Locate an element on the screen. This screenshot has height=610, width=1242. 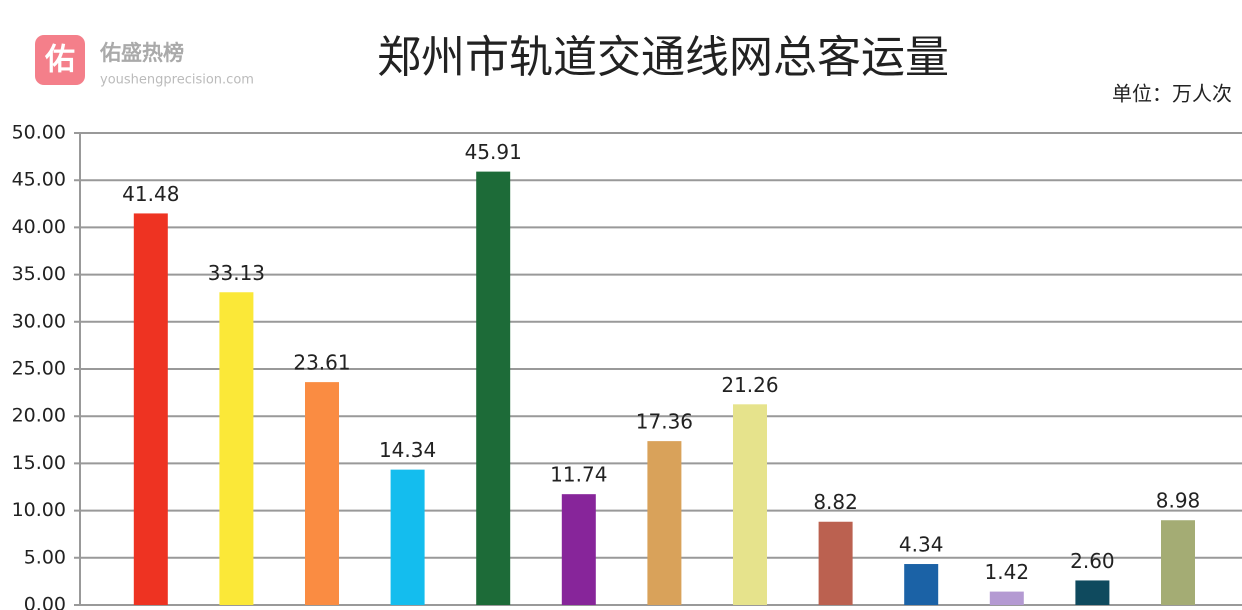
value-label: 45.91 is located at coordinates (493, 152).